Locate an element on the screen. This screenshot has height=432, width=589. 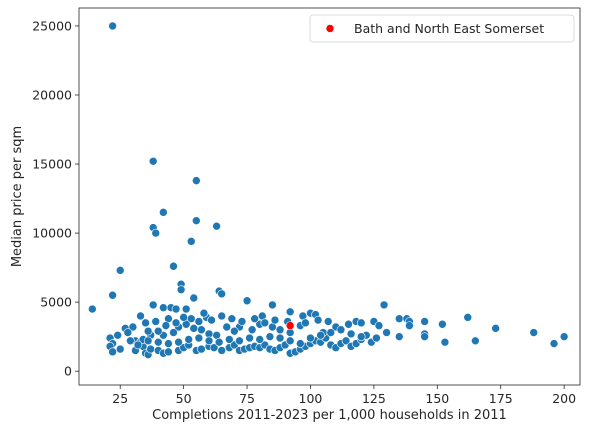
x-tick-label: 175 is located at coordinates (501, 398).